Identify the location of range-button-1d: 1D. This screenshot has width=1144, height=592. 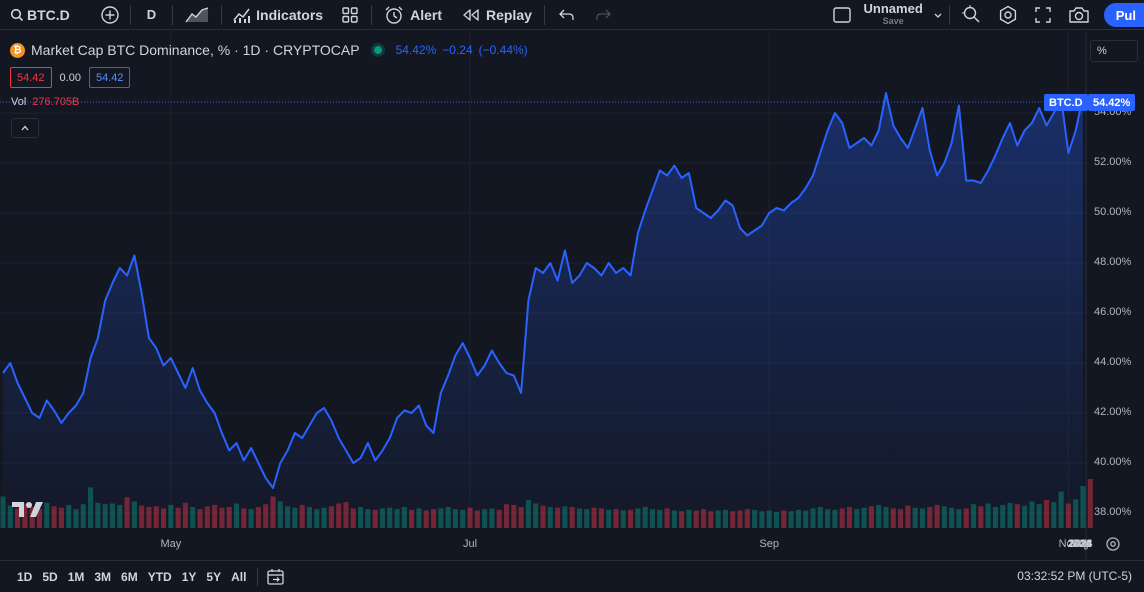
(25, 576).